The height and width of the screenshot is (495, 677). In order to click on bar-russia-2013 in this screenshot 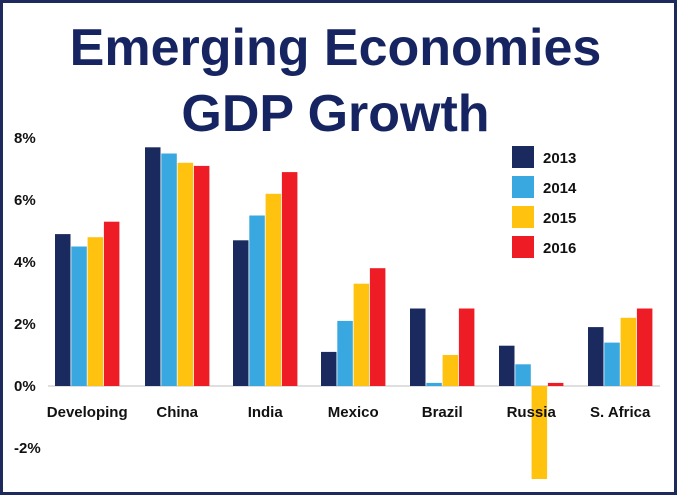, I will do `click(507, 365)`.